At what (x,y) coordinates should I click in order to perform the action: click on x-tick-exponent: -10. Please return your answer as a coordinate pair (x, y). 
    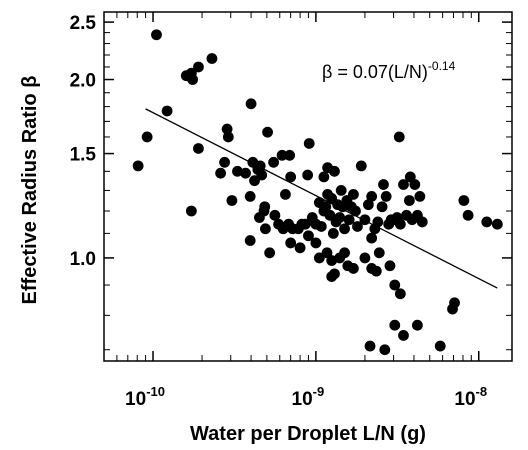
    Looking at the image, I should click on (155, 391).